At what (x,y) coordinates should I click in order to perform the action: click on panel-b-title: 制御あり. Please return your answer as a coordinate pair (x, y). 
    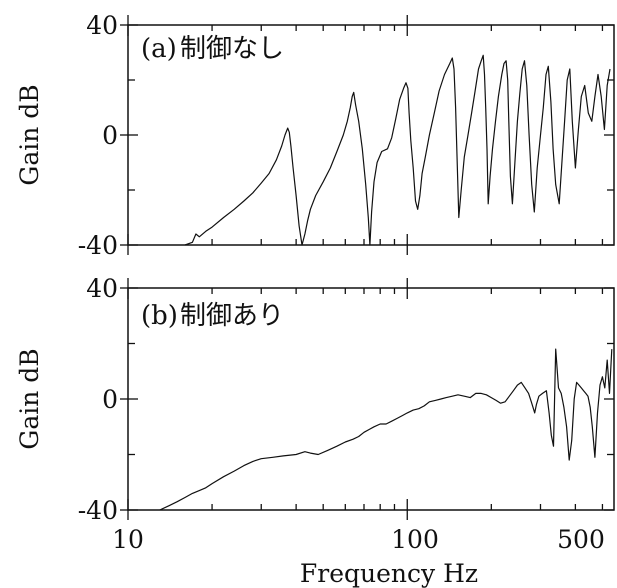
    Looking at the image, I should click on (232, 316).